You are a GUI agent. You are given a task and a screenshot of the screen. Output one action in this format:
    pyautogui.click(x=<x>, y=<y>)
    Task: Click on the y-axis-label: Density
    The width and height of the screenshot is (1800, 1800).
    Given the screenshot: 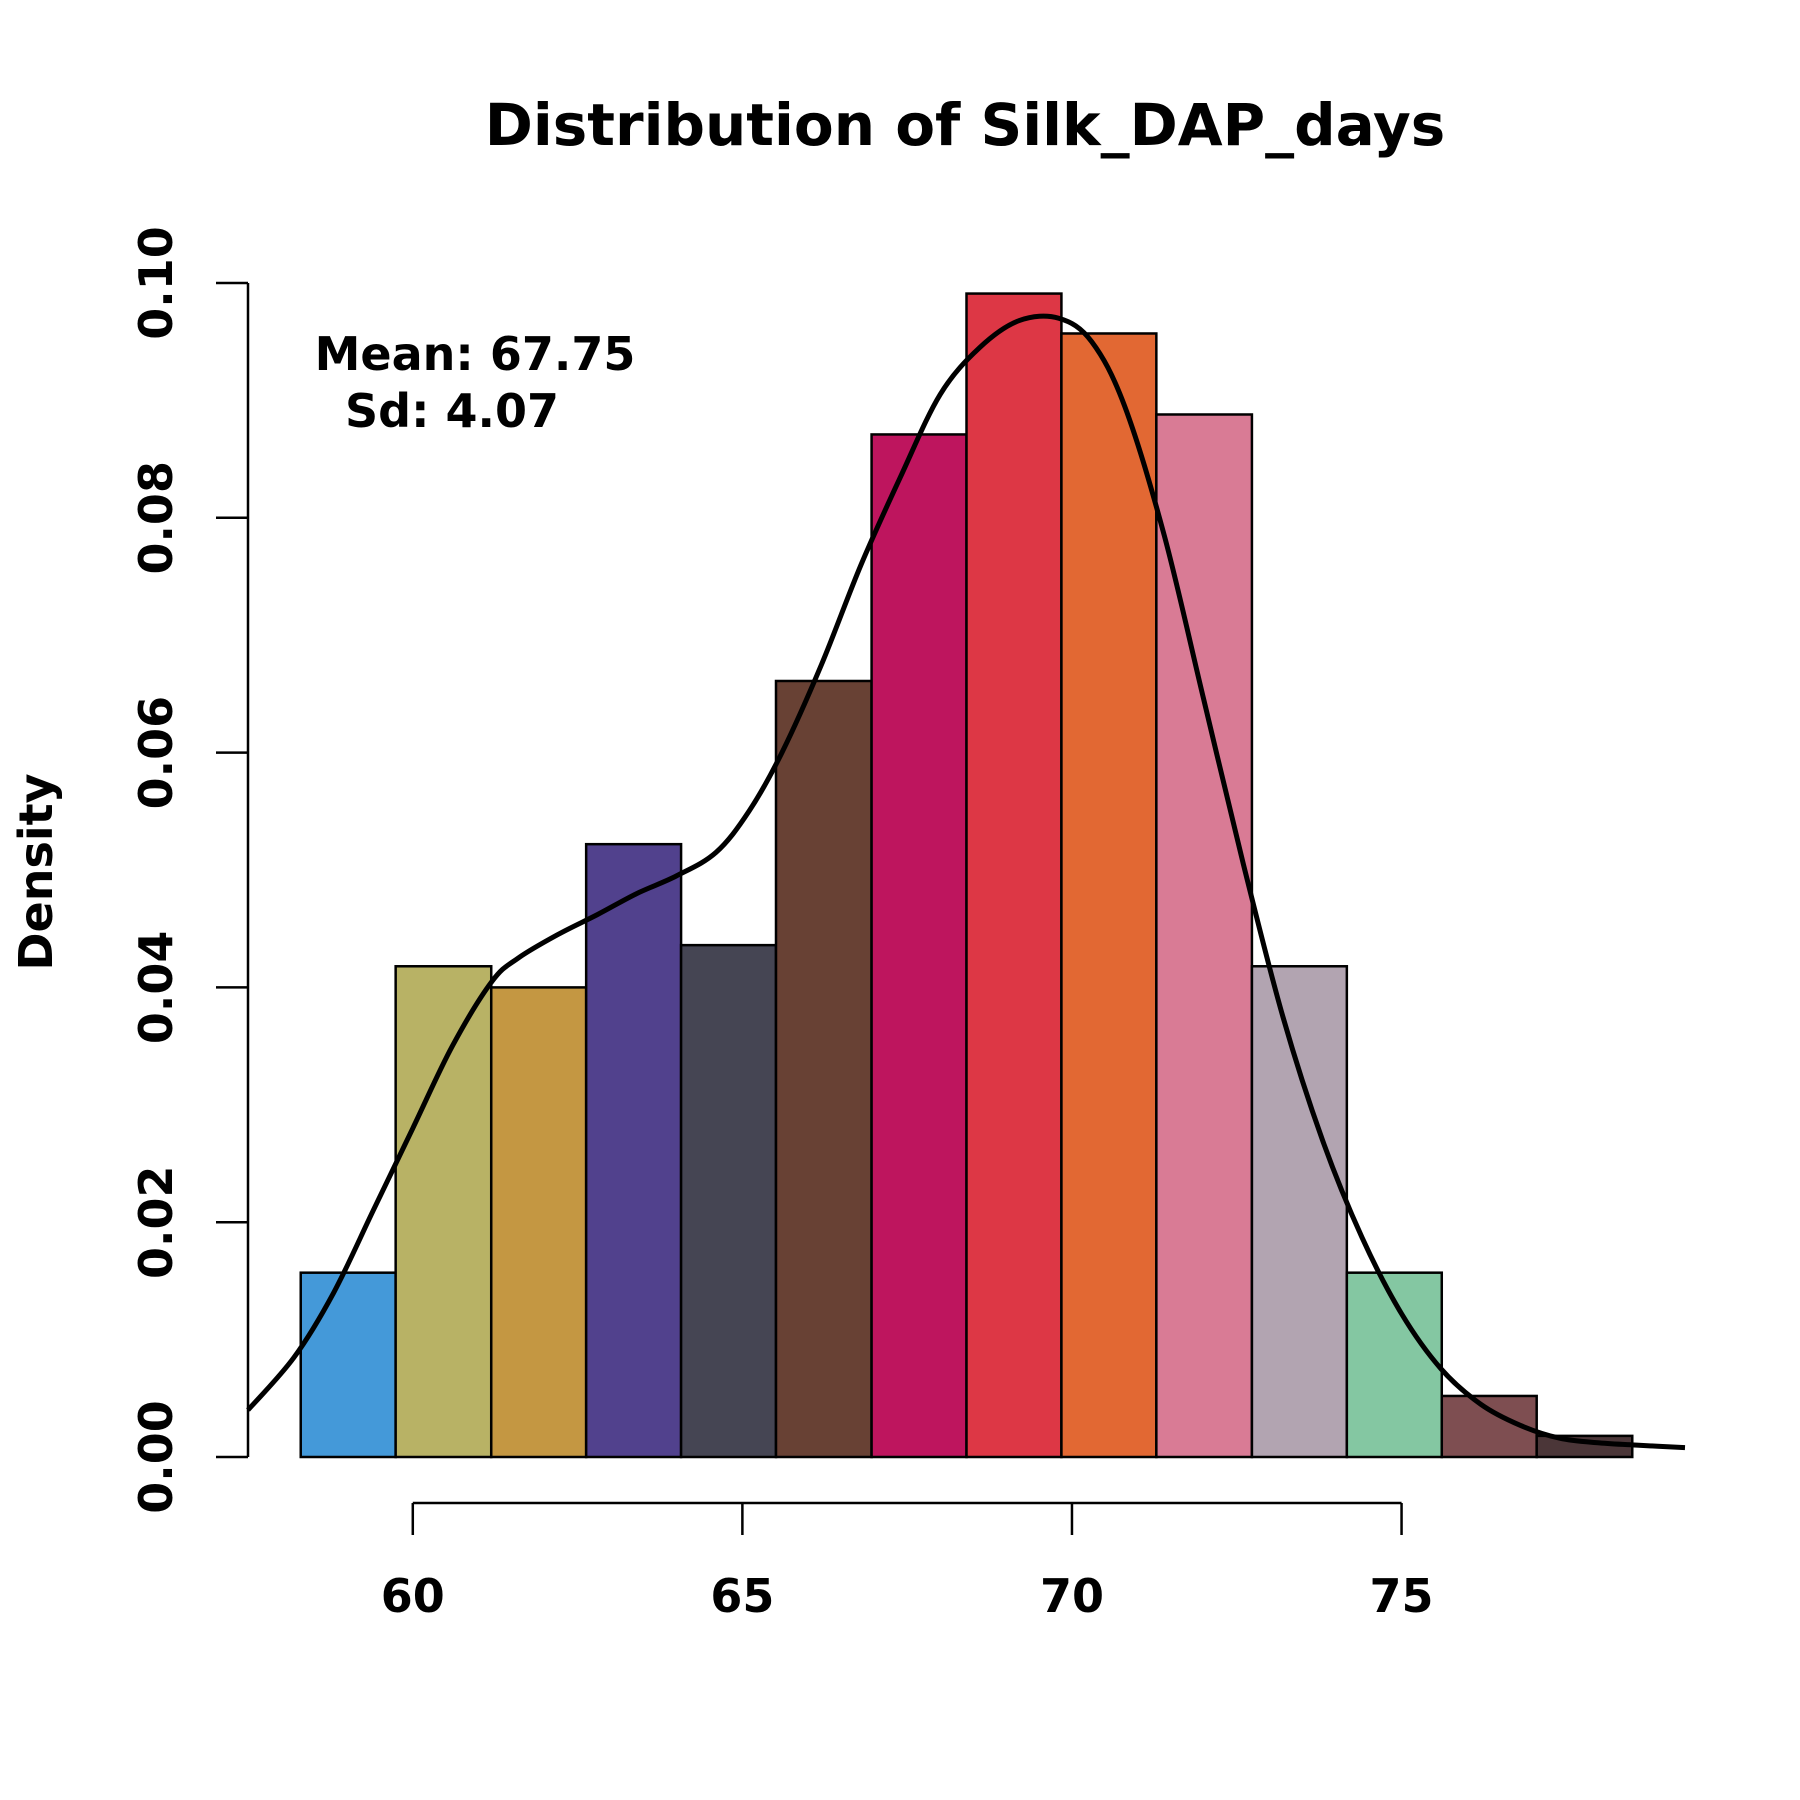 What is the action you would take?
    pyautogui.click(x=36, y=871)
    